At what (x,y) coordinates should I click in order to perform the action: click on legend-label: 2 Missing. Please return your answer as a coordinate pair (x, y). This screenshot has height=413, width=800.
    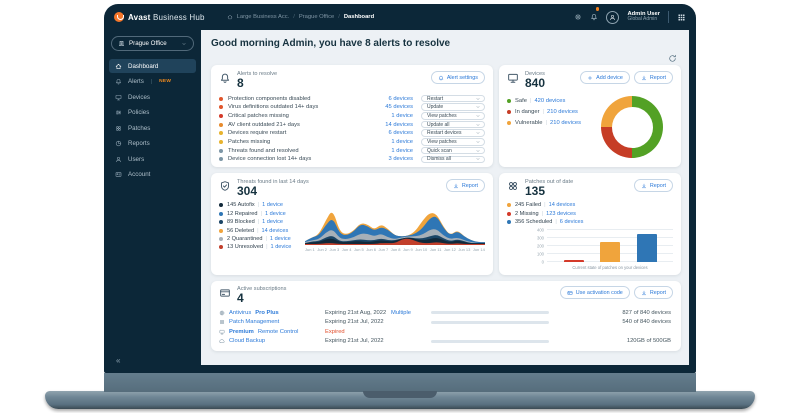
    Looking at the image, I should click on (527, 213).